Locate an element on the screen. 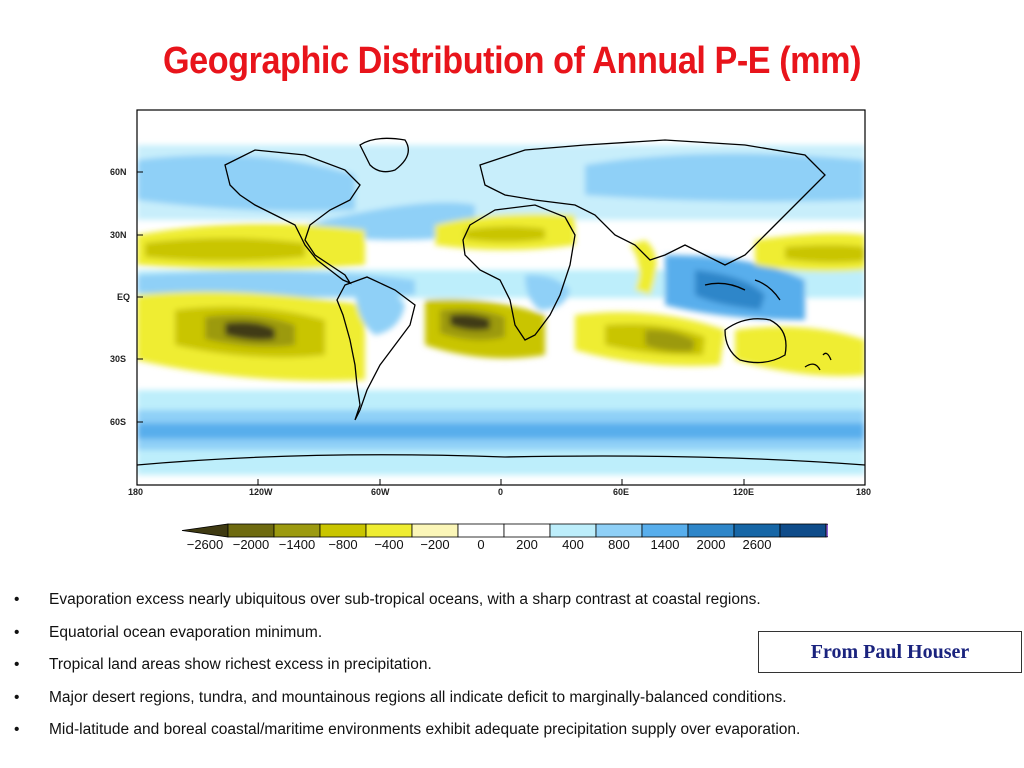 Image resolution: width=1024 pixels, height=768 pixels. lon-label-180e: 180 is located at coordinates (864, 492).